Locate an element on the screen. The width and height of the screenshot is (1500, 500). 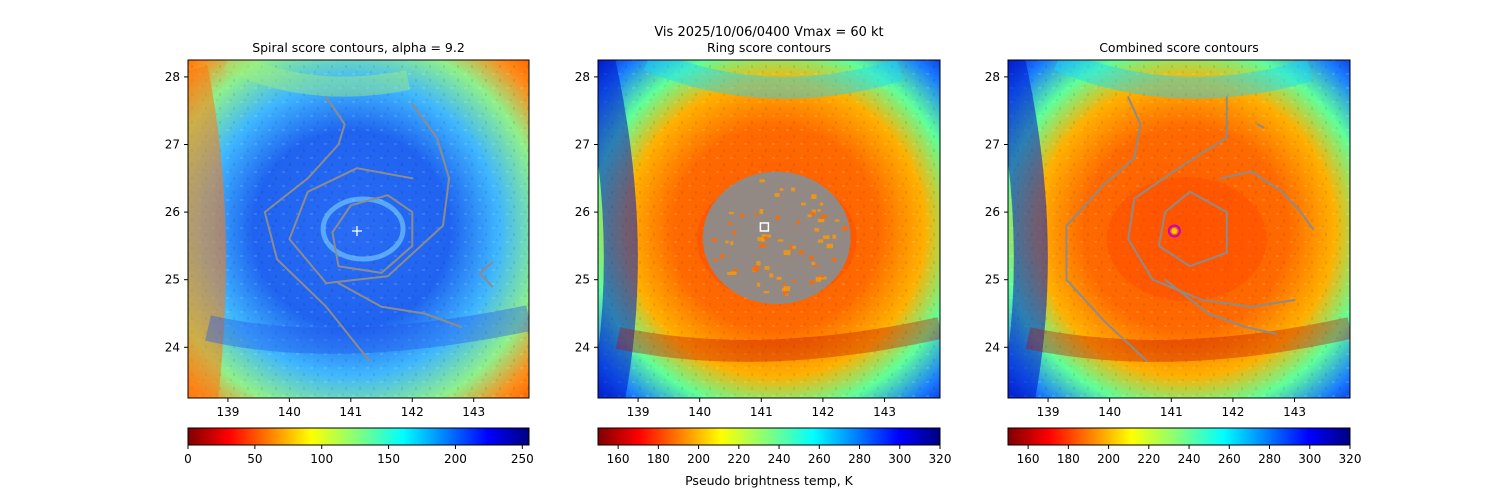
center-circle-core is located at coordinates (1174, 231).